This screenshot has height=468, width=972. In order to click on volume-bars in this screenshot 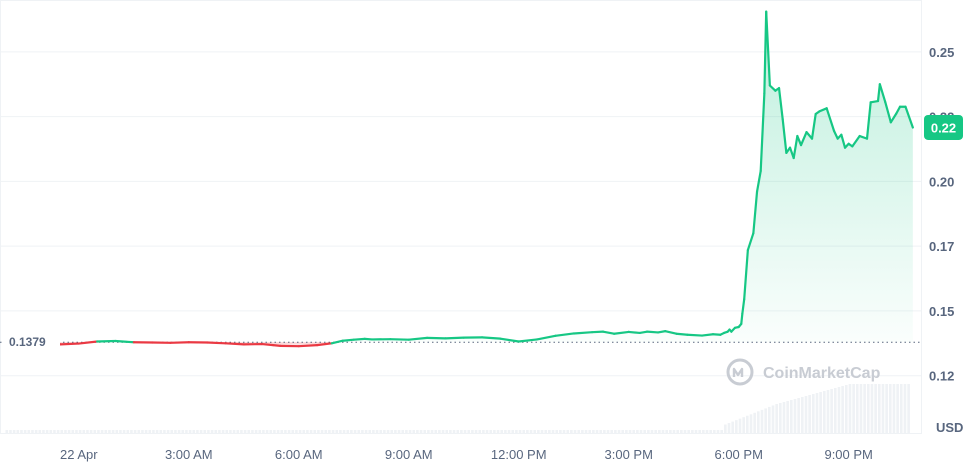, I will do `click(457, 409)`.